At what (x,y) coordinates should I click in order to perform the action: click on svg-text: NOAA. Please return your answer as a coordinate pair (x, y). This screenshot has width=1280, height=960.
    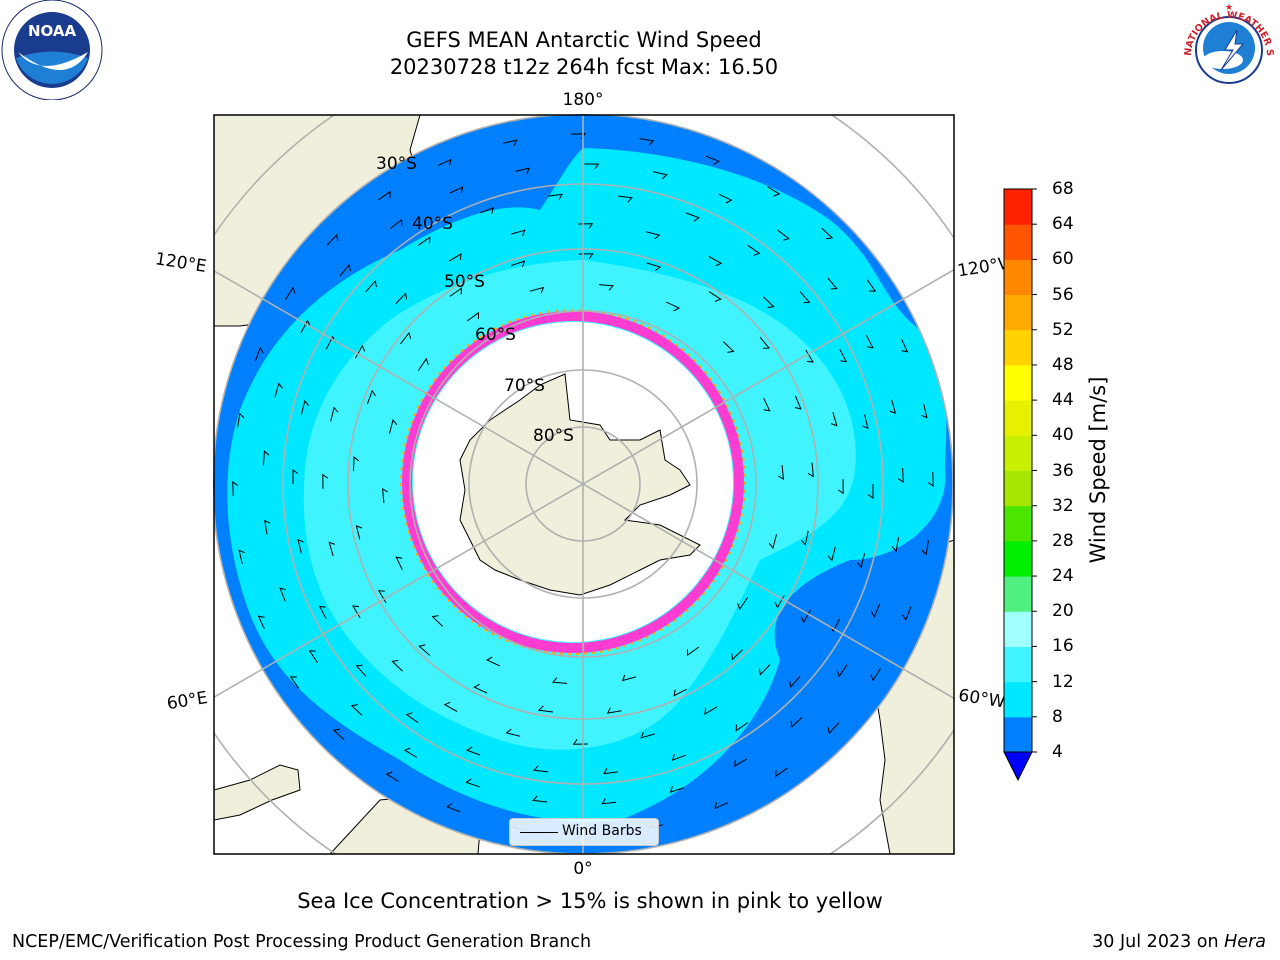
    Looking at the image, I should click on (52, 31).